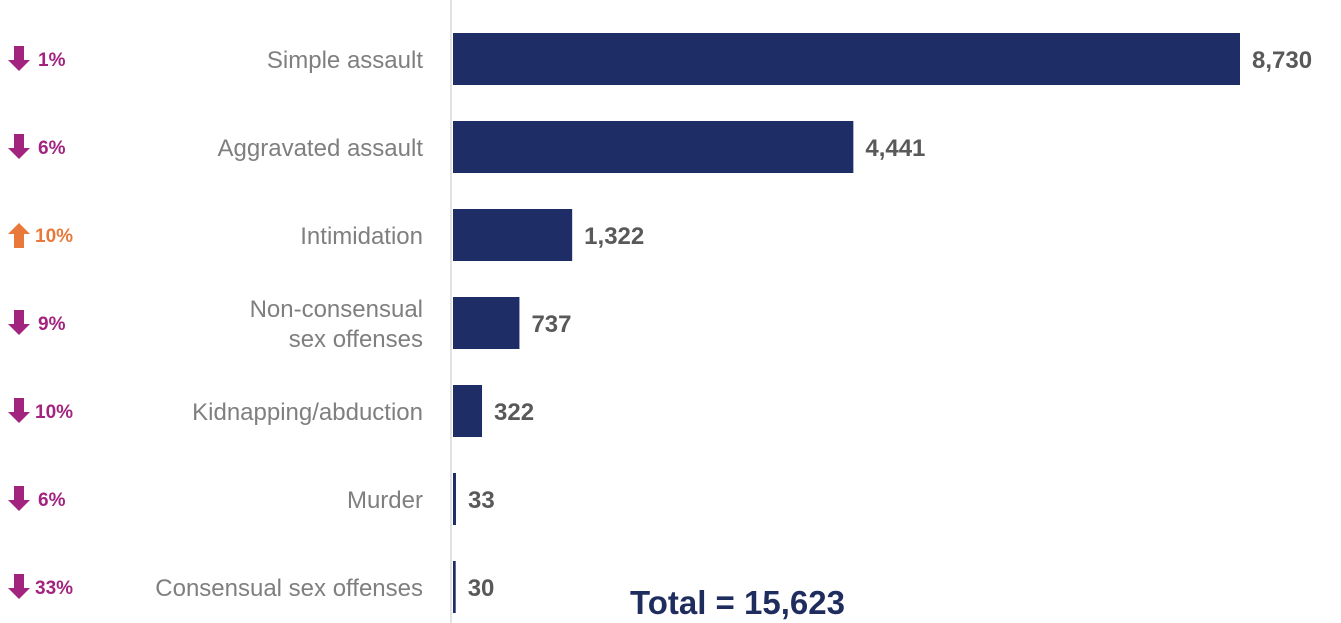  I want to click on total-label: Total = 15,623, so click(737, 602).